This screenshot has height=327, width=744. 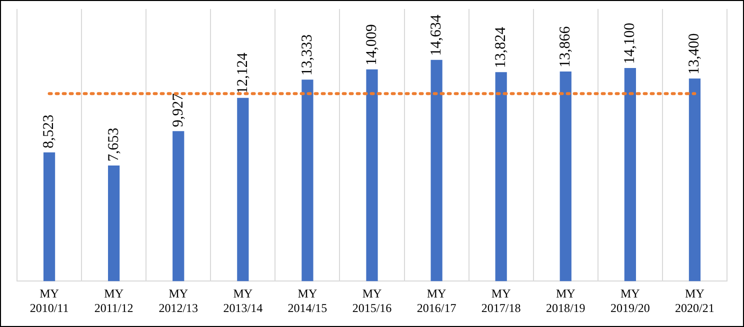 I want to click on data-label: 14,009, so click(x=372, y=45).